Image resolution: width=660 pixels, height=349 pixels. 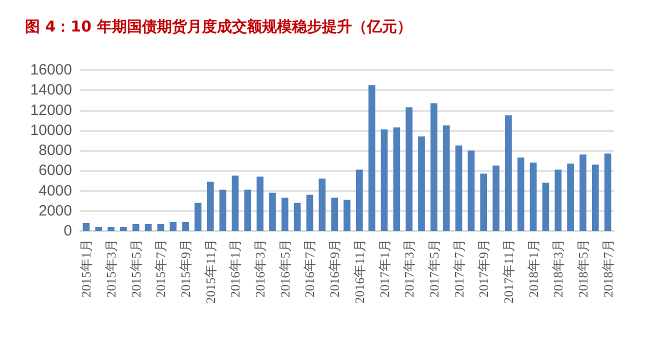 I want to click on y-tick-label: 16000, so click(x=51, y=70).